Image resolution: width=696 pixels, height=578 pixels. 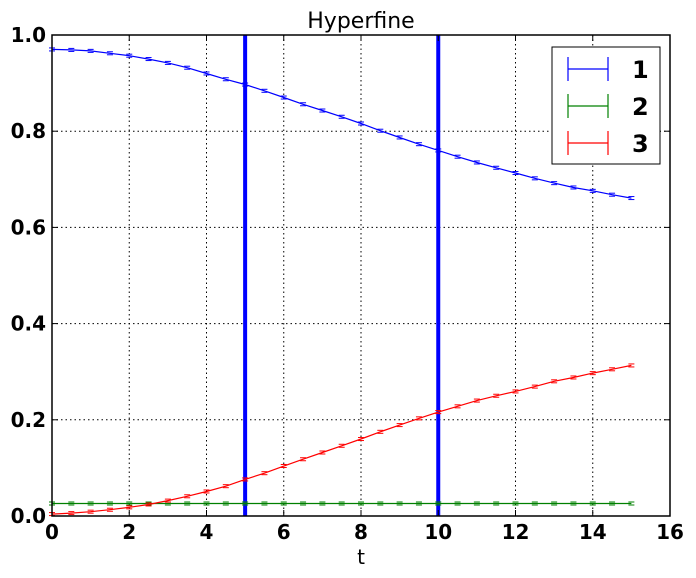 I want to click on x-tick-label: 16, so click(x=670, y=532).